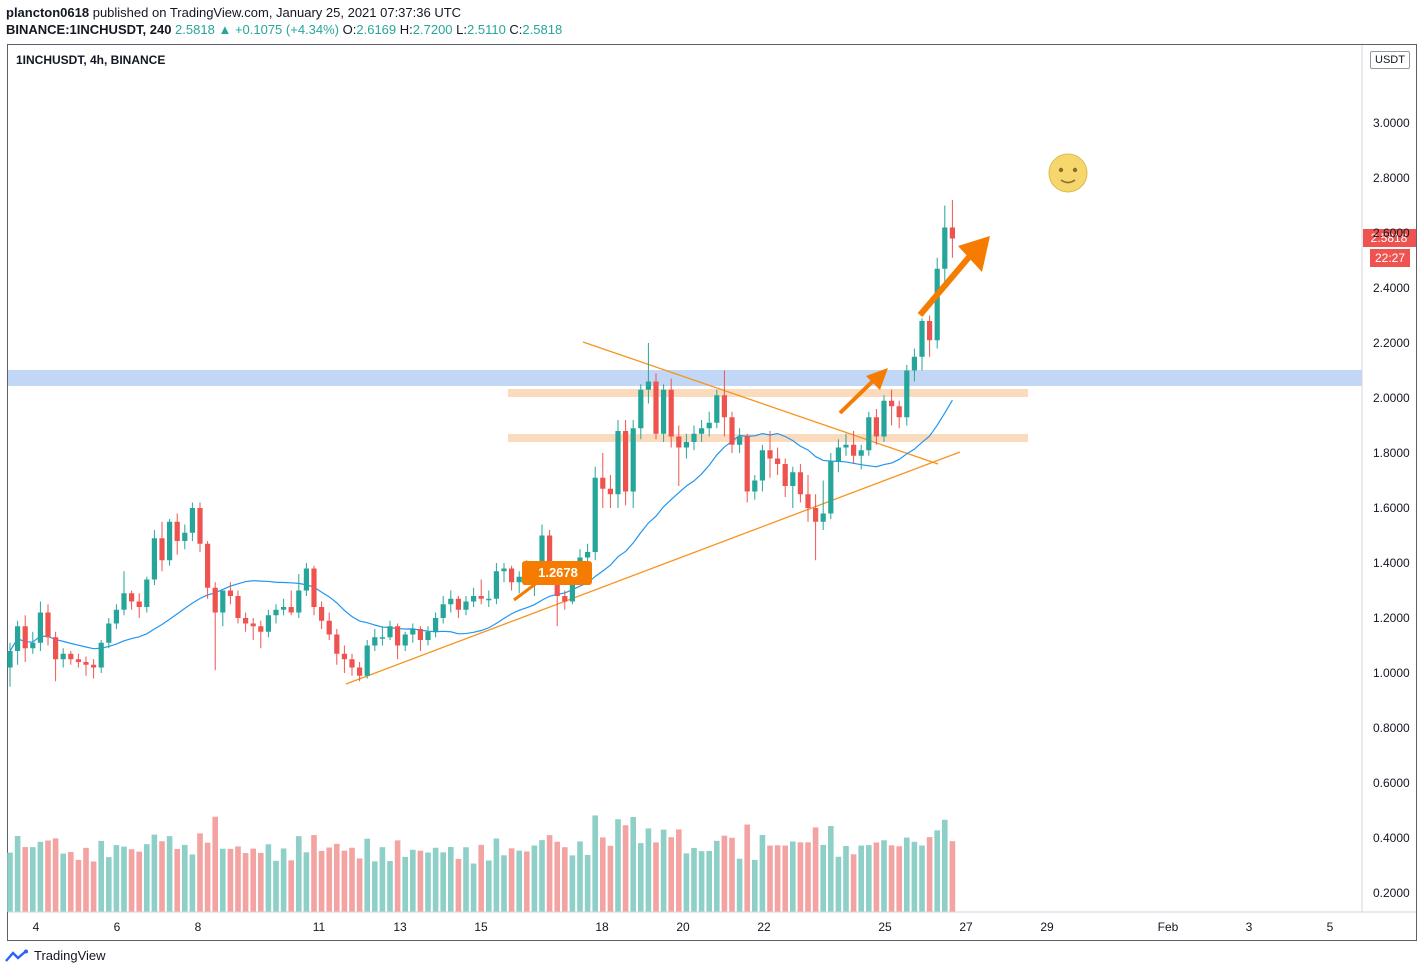  What do you see at coordinates (683, 927) in the screenshot?
I see `x-tick-label: 20` at bounding box center [683, 927].